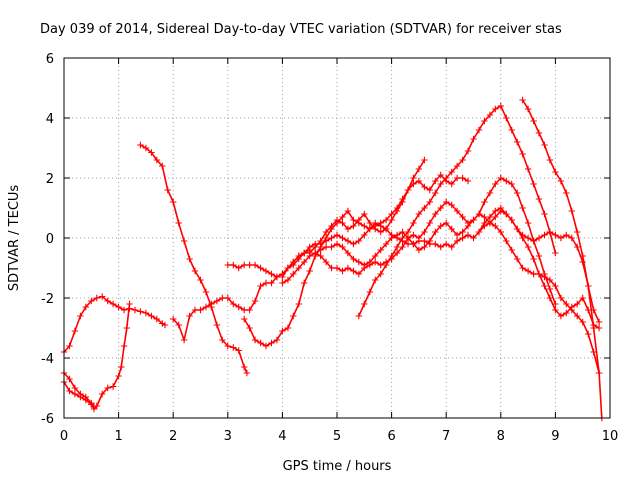 This screenshot has height=480, width=640. Describe the element at coordinates (555, 436) in the screenshot. I see `x-tick-label: 9` at that location.